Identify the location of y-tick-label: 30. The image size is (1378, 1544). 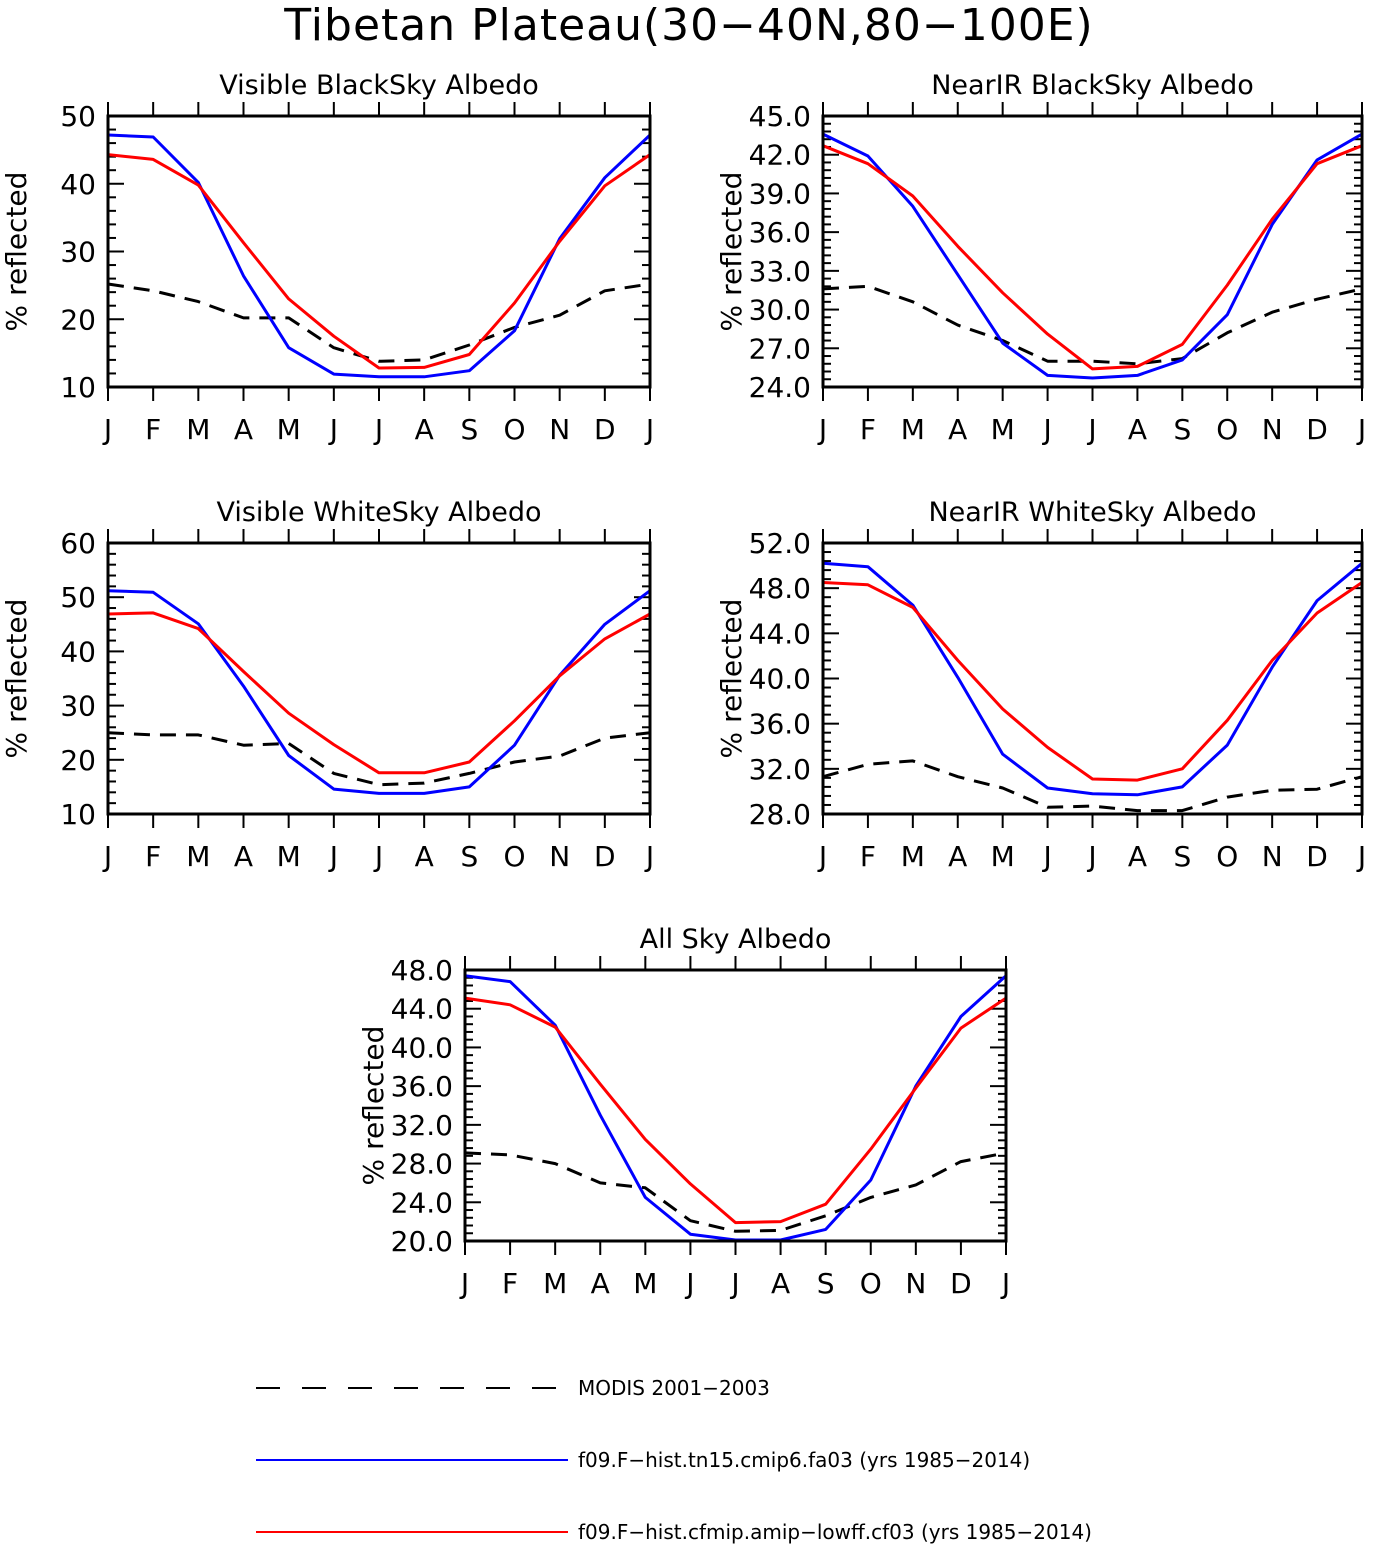
(78, 252).